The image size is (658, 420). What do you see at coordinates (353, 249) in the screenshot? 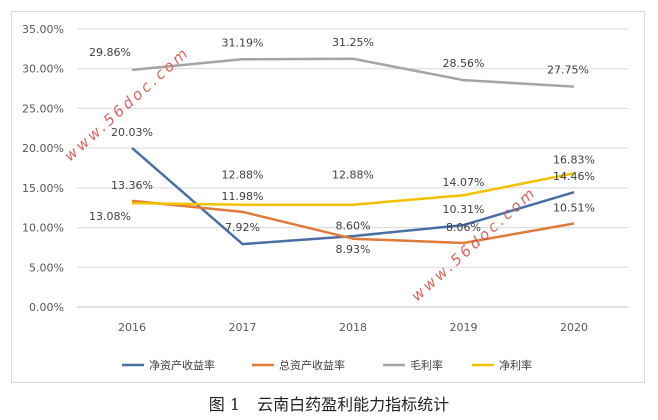
I see `data-label: 8.93%` at bounding box center [353, 249].